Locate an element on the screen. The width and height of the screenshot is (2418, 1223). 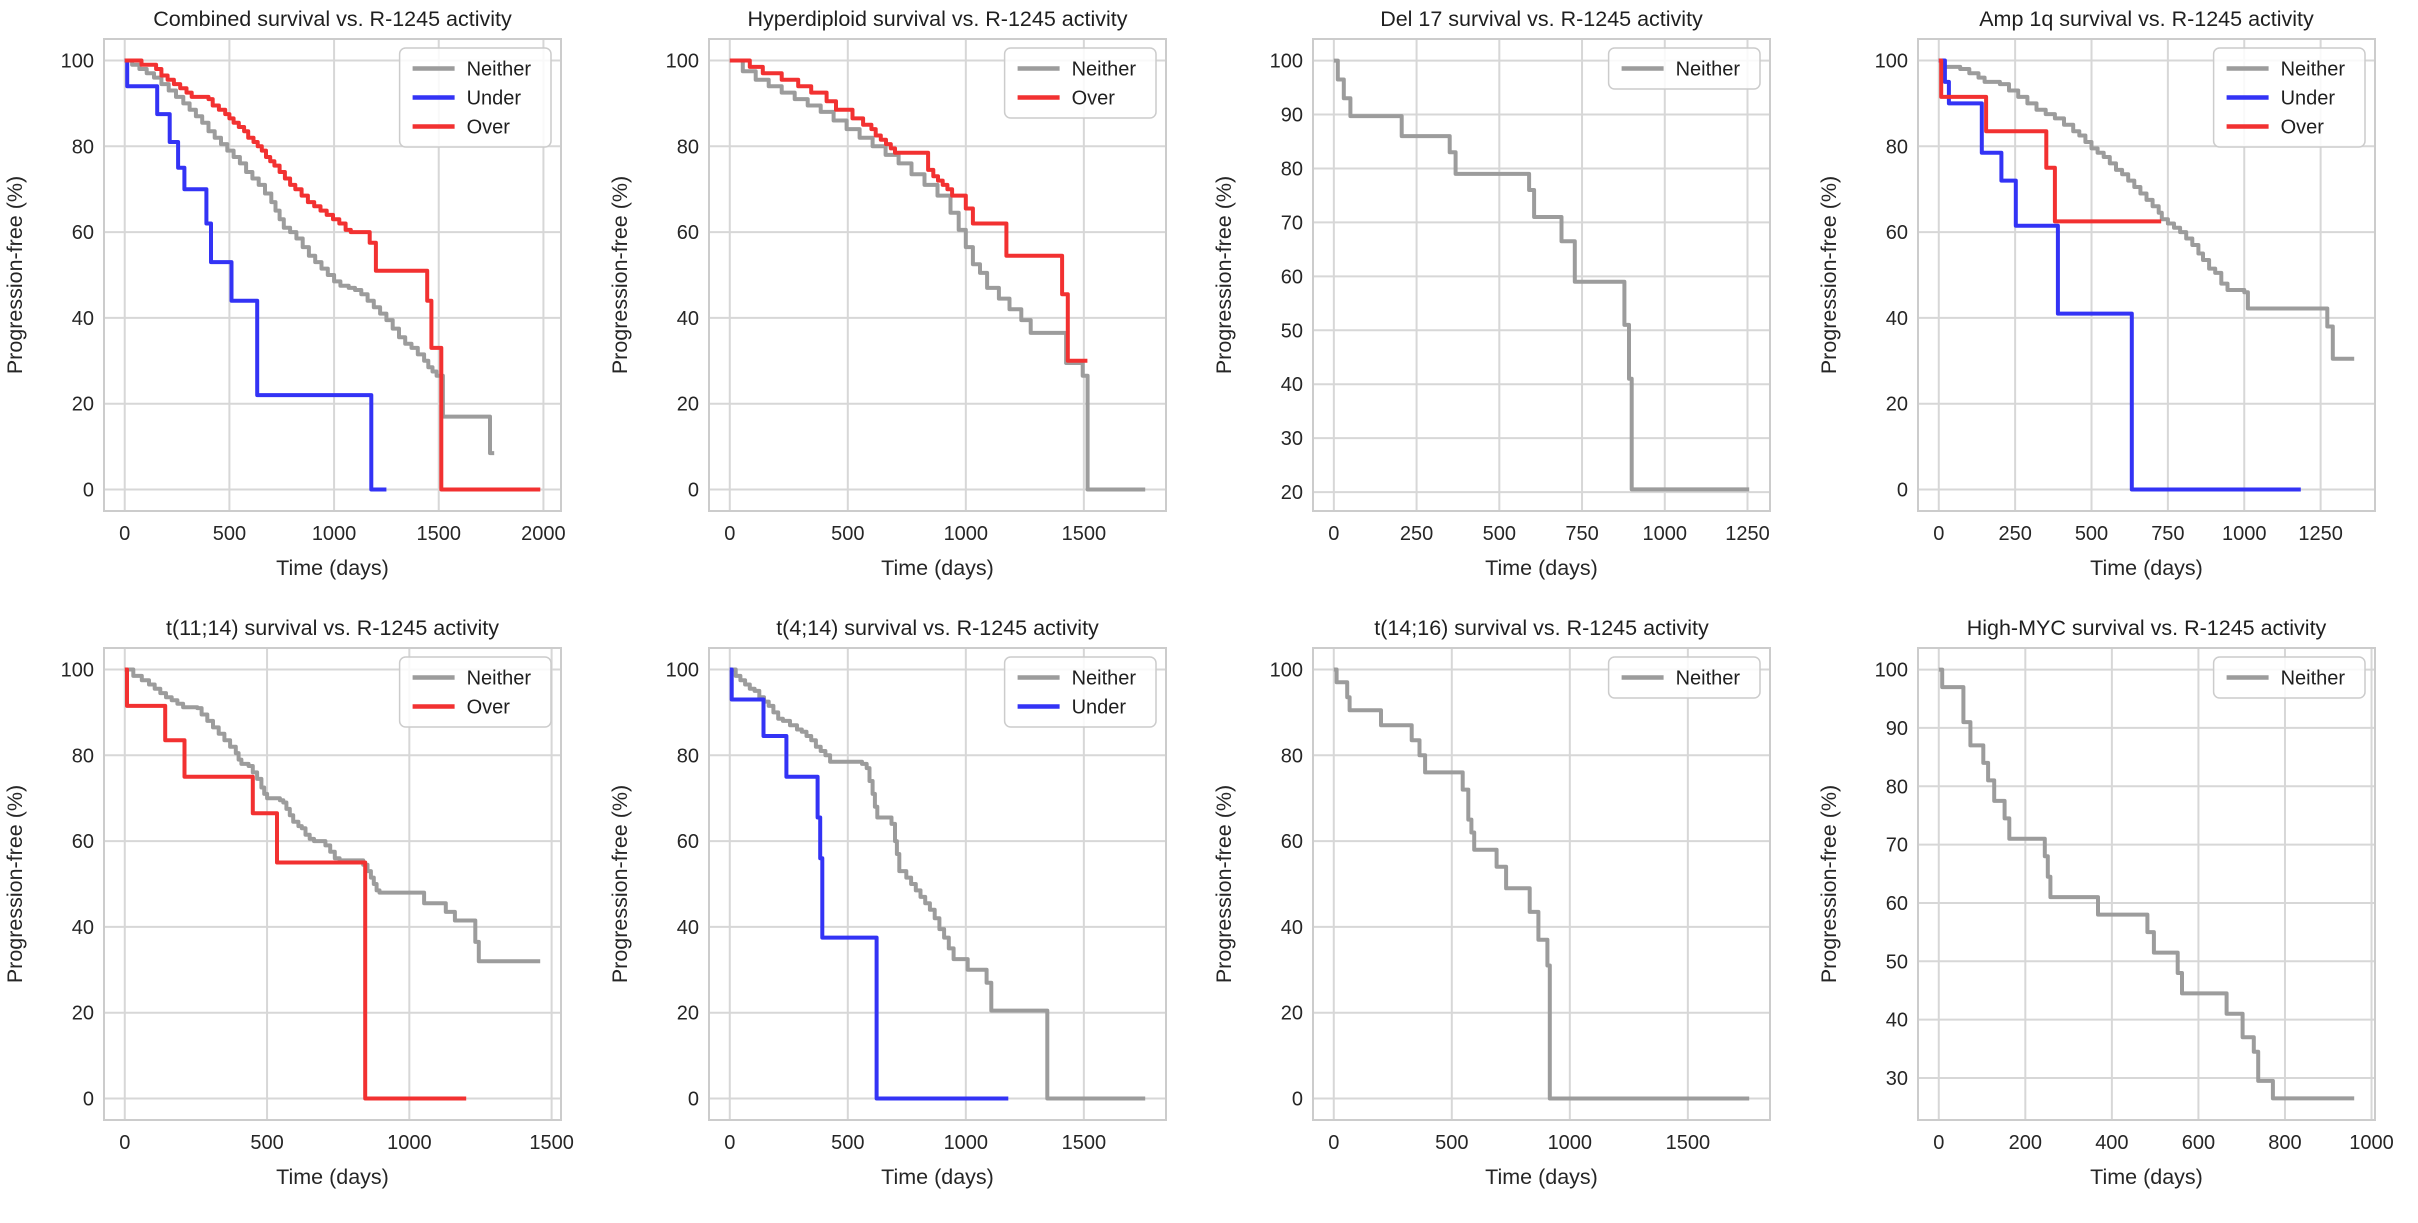
x-tick-label: 800 is located at coordinates (2284, 1143).